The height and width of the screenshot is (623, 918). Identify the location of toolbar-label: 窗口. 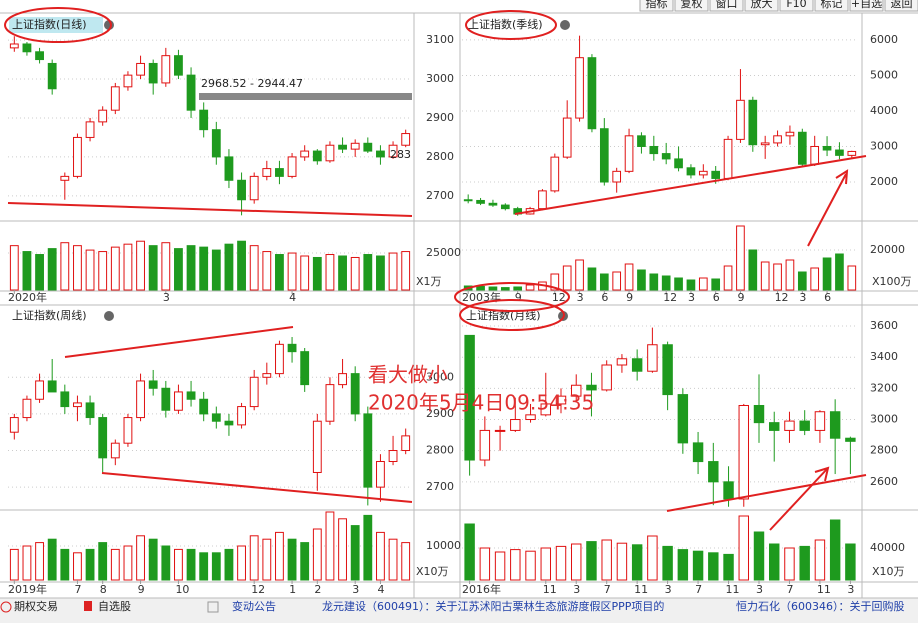
(727, 5).